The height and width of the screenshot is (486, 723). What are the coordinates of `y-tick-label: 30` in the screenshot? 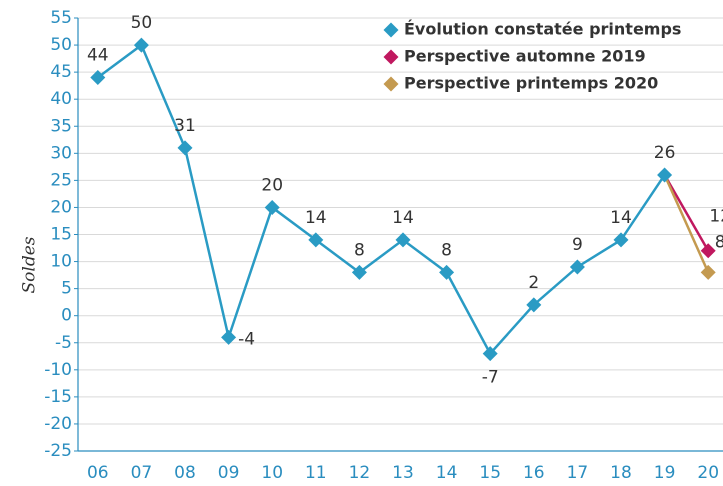 It's located at (61, 153).